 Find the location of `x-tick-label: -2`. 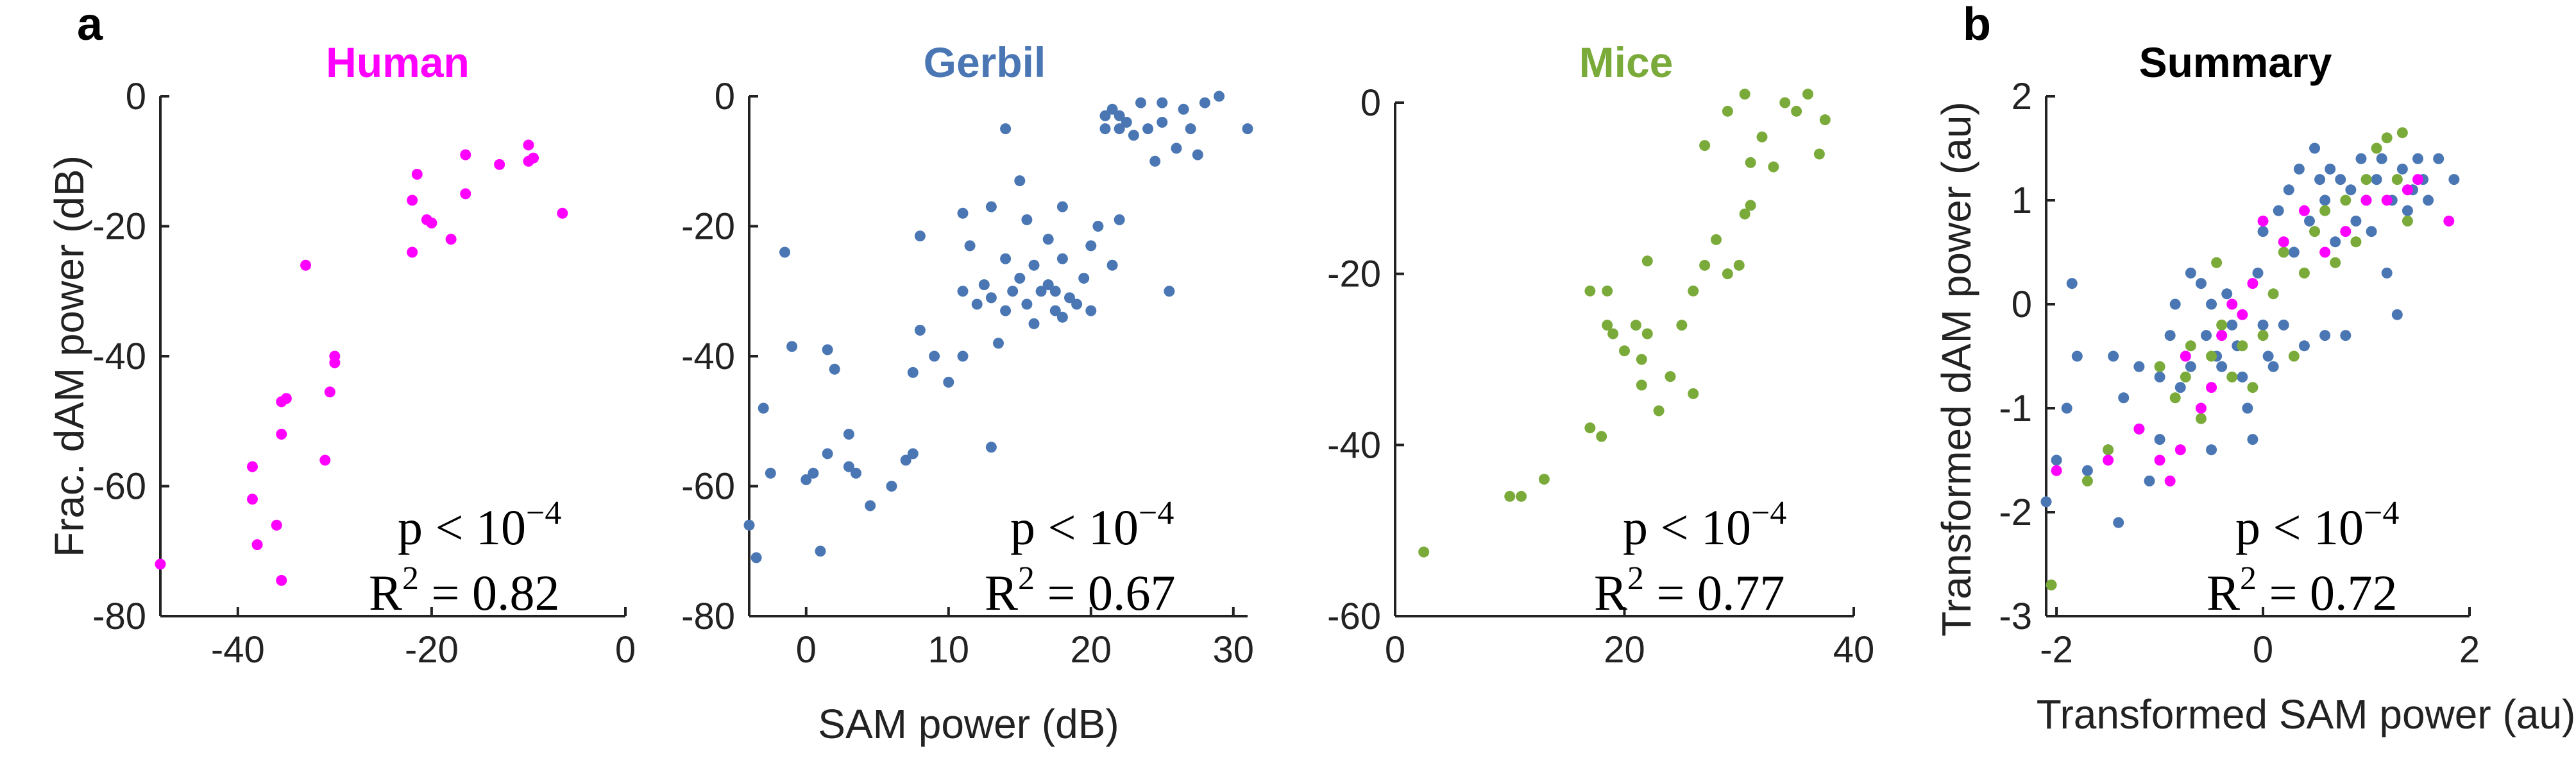

x-tick-label: -2 is located at coordinates (2056, 650).